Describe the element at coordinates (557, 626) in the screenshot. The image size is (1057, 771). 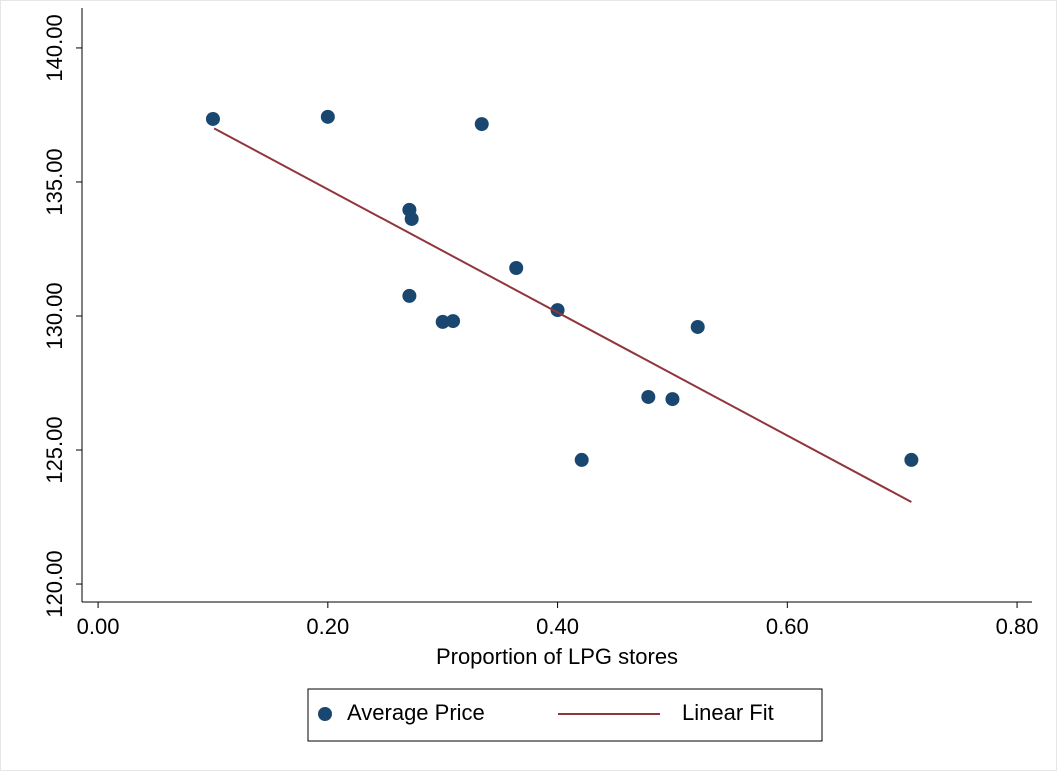
I see `x-tick-label: 0.40` at that location.